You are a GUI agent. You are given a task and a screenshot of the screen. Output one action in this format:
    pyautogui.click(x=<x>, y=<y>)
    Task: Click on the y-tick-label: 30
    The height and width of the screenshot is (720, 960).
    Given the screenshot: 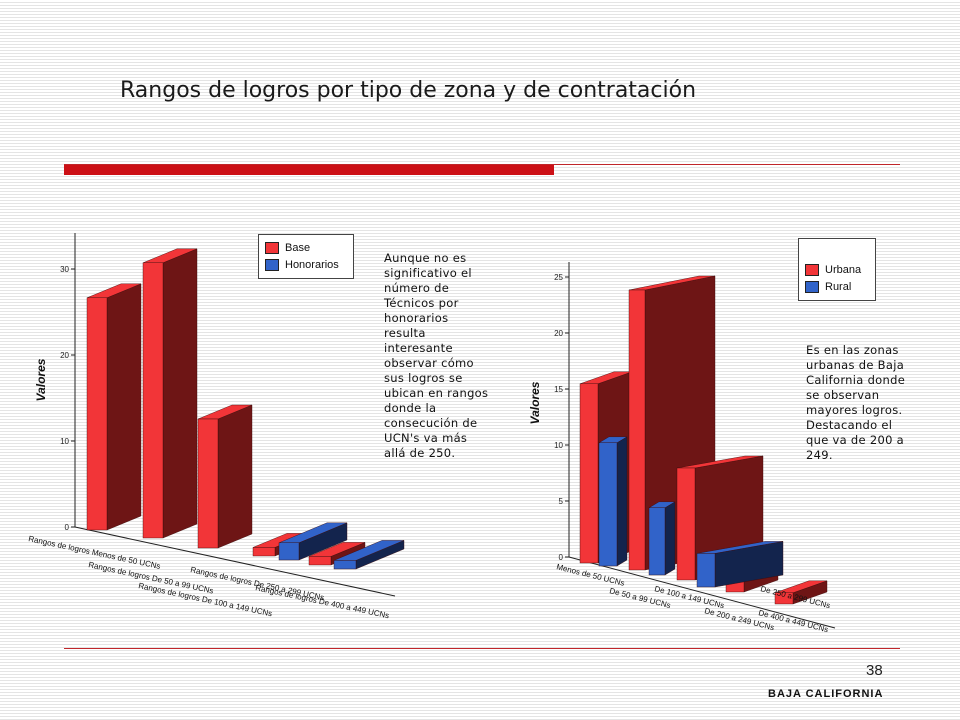 What is the action you would take?
    pyautogui.click(x=64, y=269)
    